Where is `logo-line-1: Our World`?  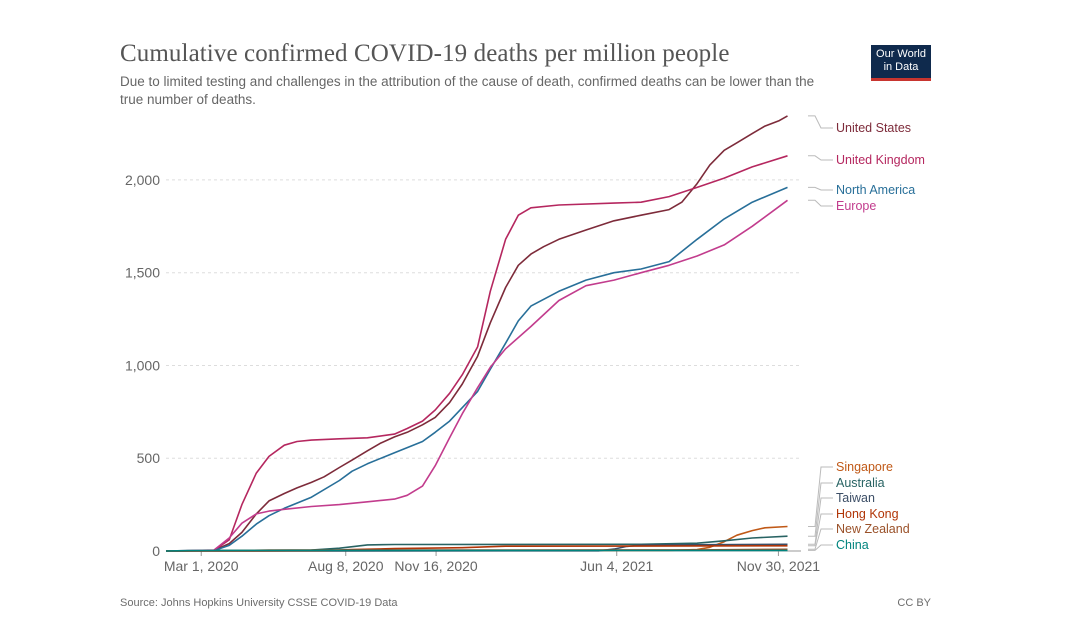
logo-line-1: Our World is located at coordinates (901, 54).